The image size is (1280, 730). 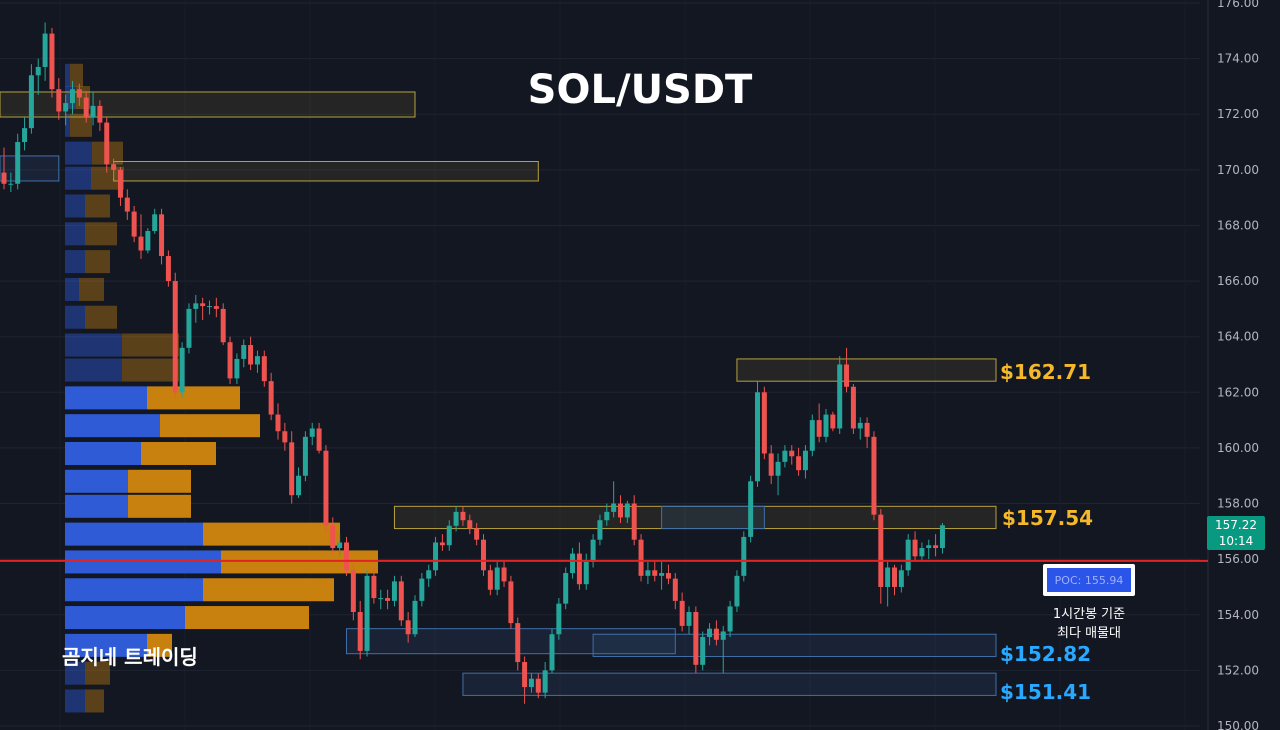 What do you see at coordinates (1238, 170) in the screenshot?
I see `y-tick-label: 170.00` at bounding box center [1238, 170].